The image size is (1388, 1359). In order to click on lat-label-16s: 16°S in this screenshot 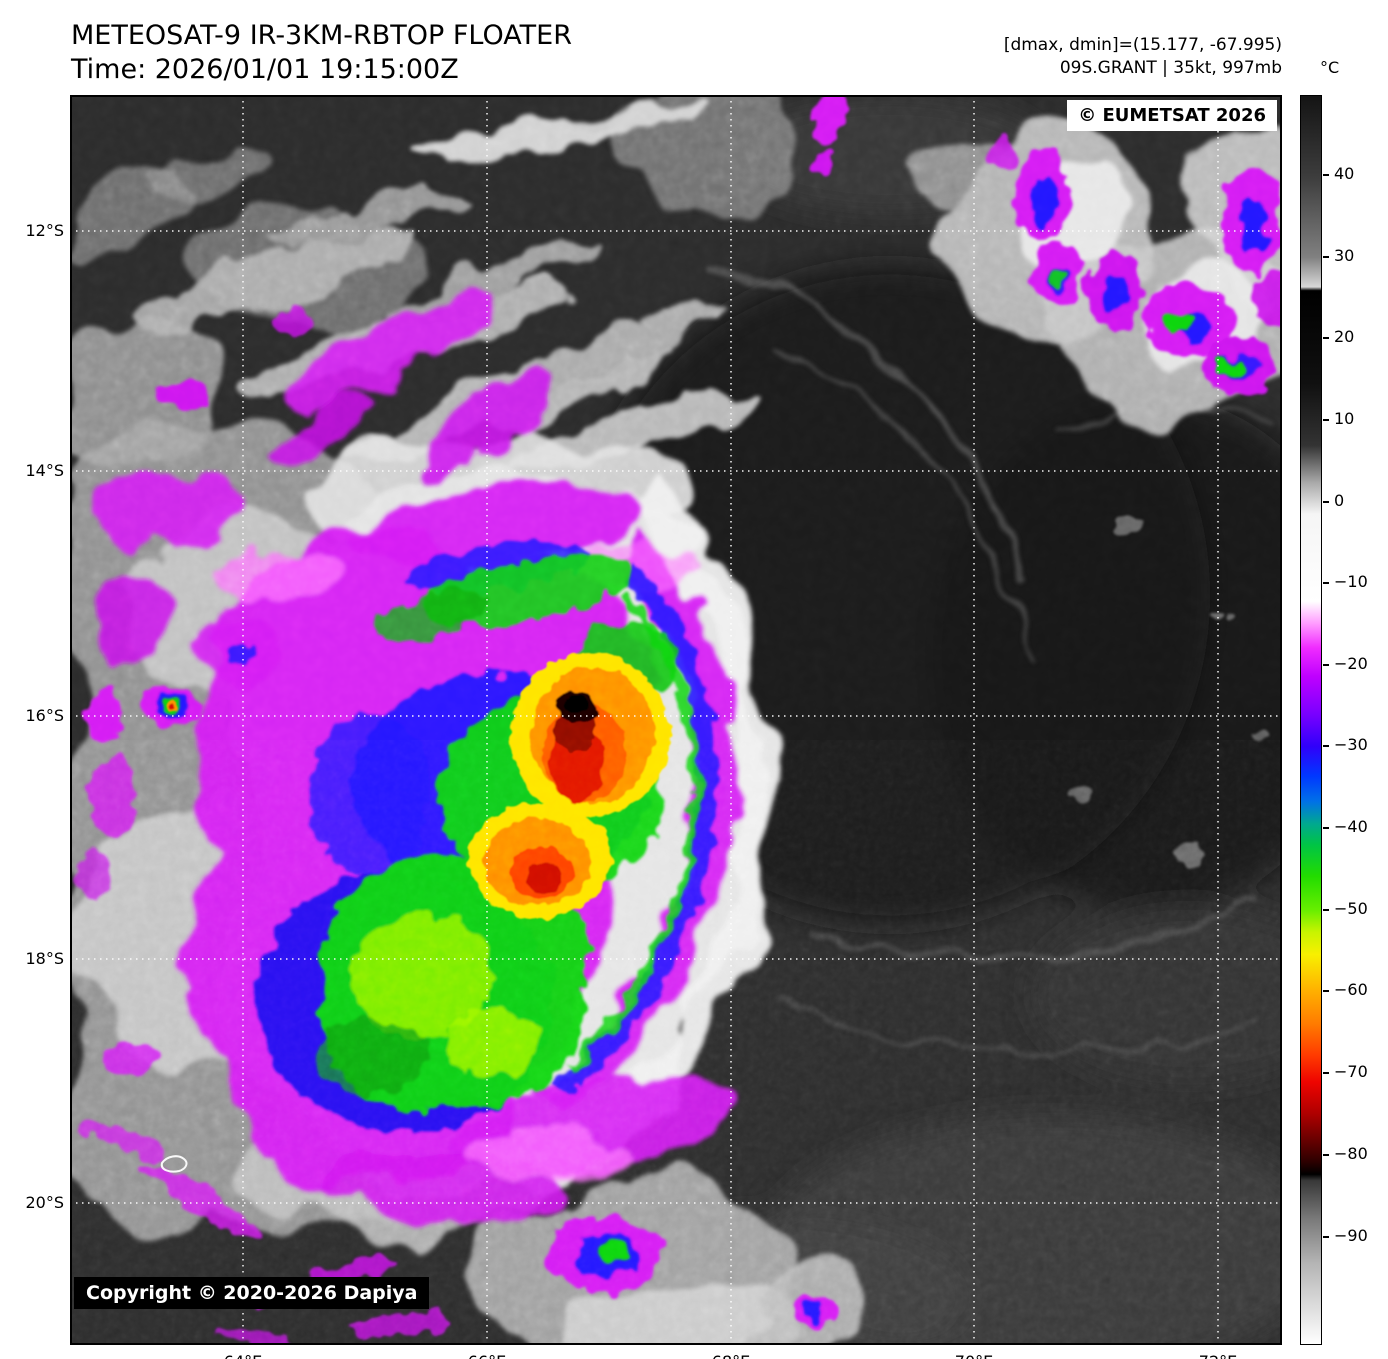, I will do `click(44, 715)`.